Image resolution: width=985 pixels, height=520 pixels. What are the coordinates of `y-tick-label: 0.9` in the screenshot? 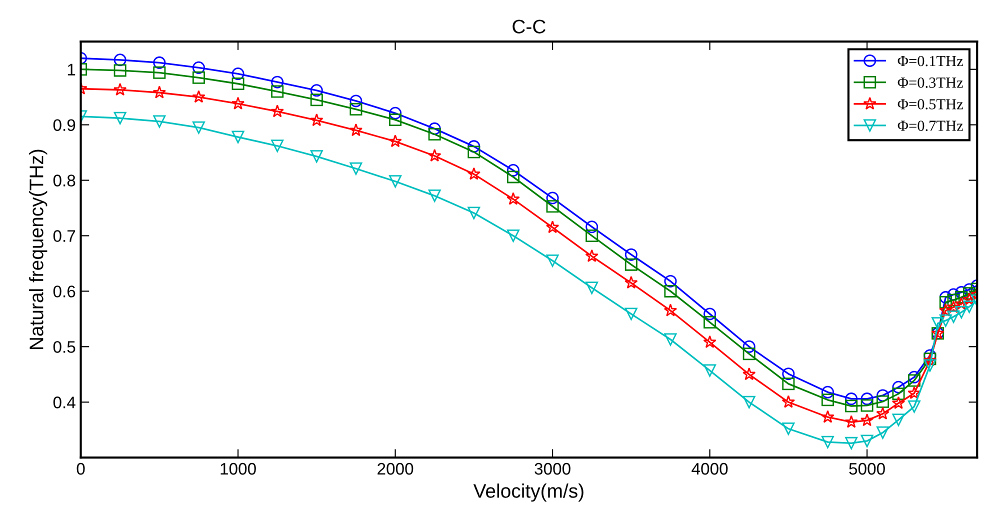 It's located at (64, 125).